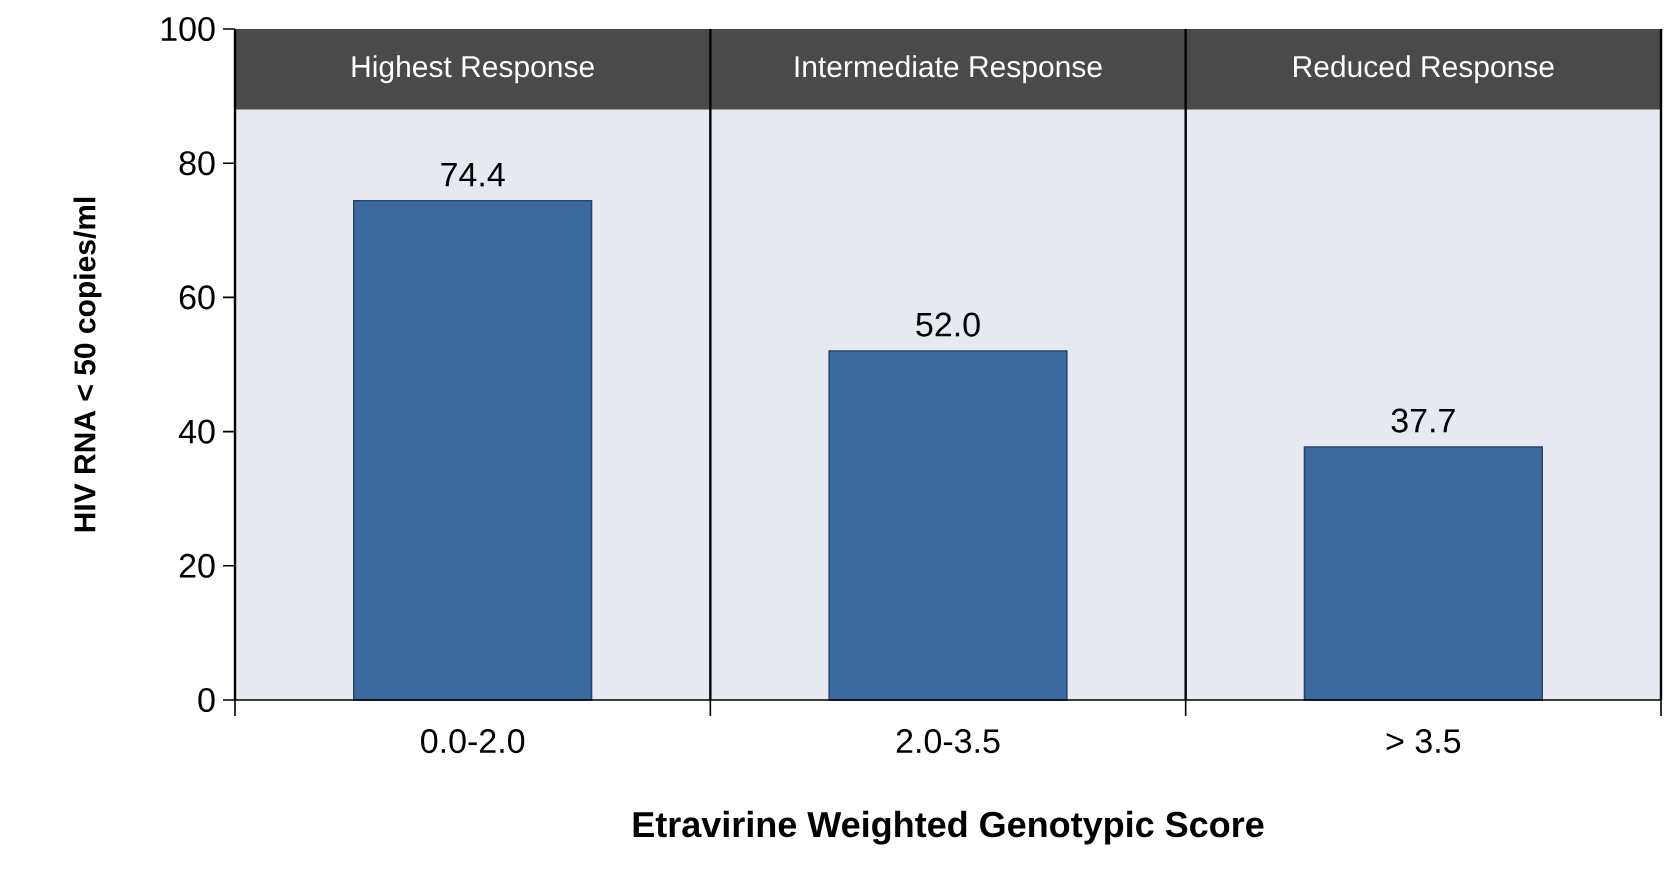 This screenshot has width=1667, height=871. What do you see at coordinates (473, 741) in the screenshot?
I see `x-tick-label: 0.0-2.0` at bounding box center [473, 741].